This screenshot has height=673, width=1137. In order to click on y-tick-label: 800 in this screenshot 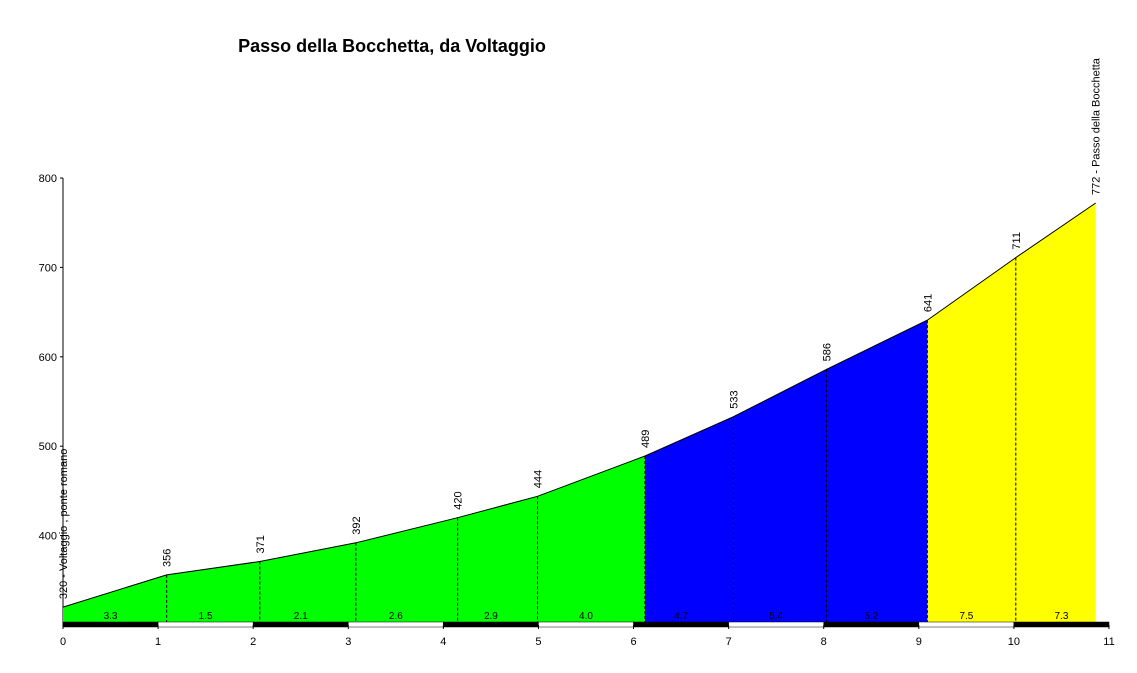, I will do `click(48, 179)`.